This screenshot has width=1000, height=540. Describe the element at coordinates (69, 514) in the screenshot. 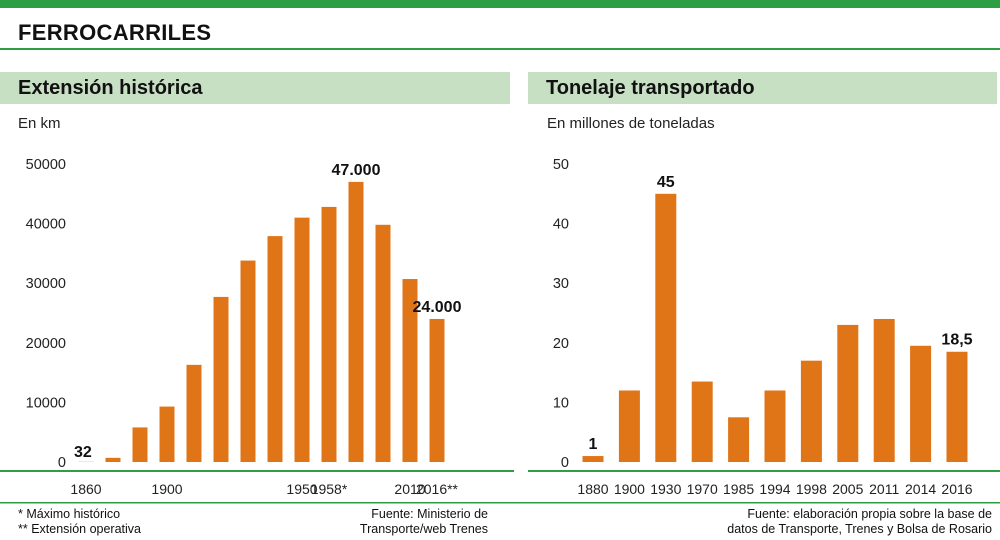

I see `footnote-max: * Máximo histórico` at that location.